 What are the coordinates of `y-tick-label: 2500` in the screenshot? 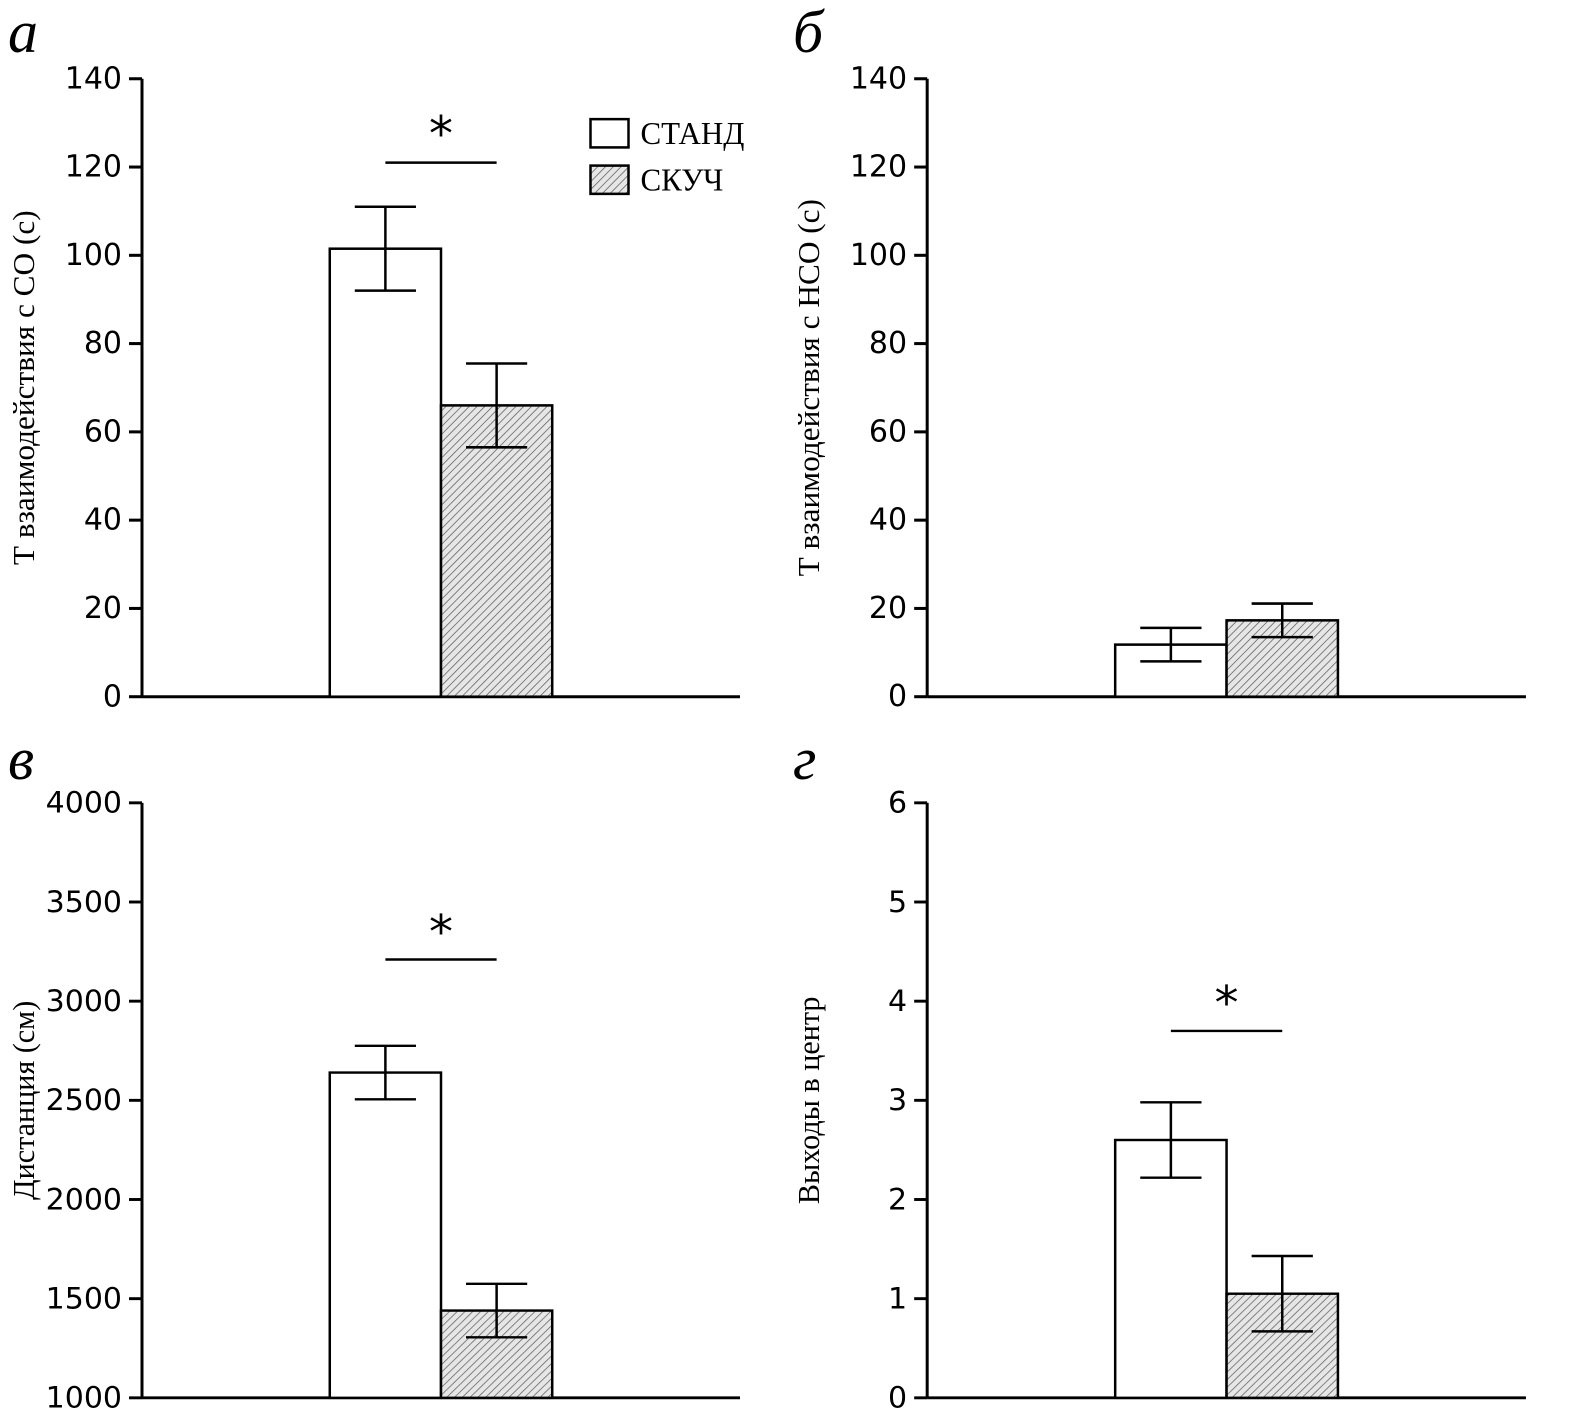 It's located at (84, 1101).